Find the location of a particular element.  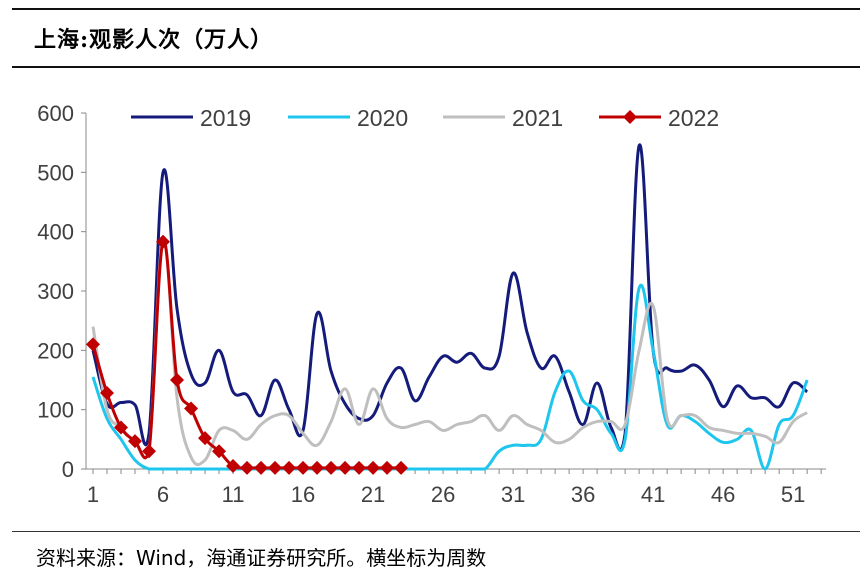

legend-marker is located at coordinates (630, 117).